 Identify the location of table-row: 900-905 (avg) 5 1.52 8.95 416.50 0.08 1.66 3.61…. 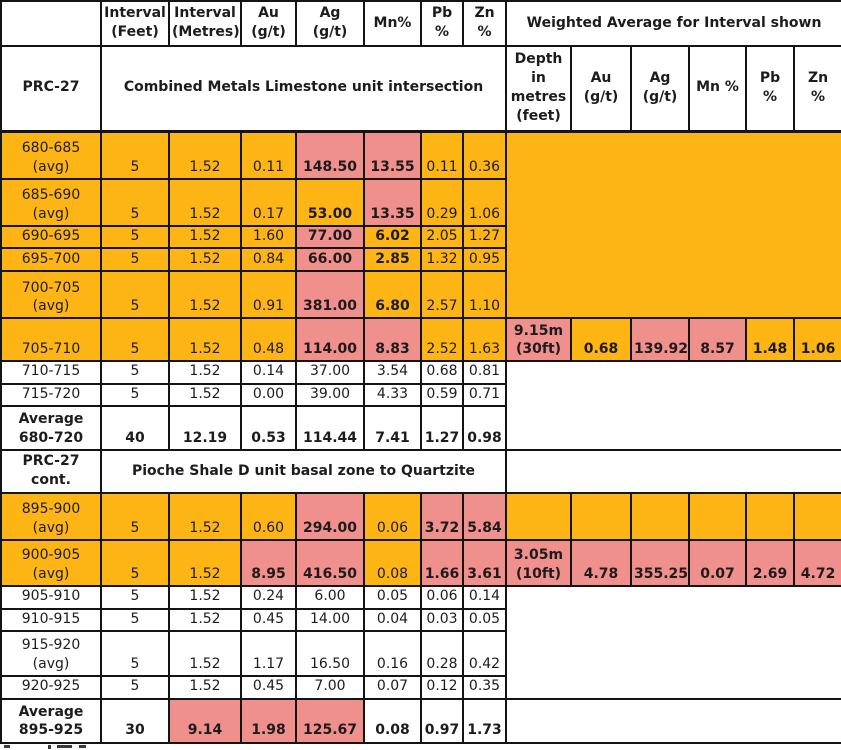
(420, 563).